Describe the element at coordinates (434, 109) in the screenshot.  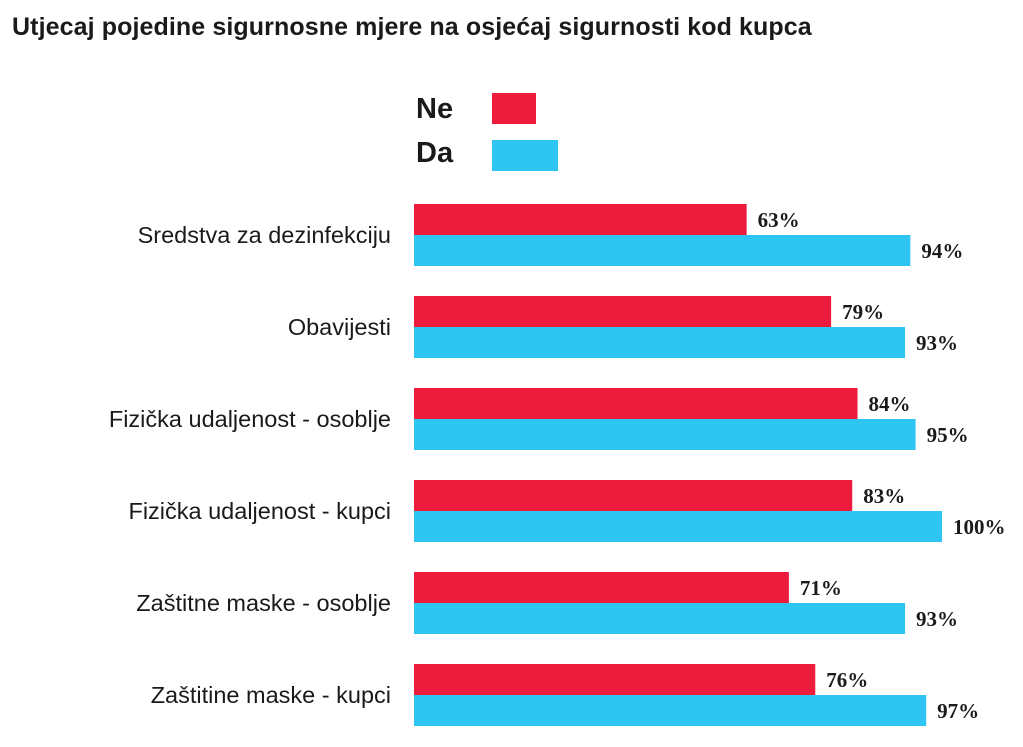
I see `legend-label-ne: Ne` at that location.